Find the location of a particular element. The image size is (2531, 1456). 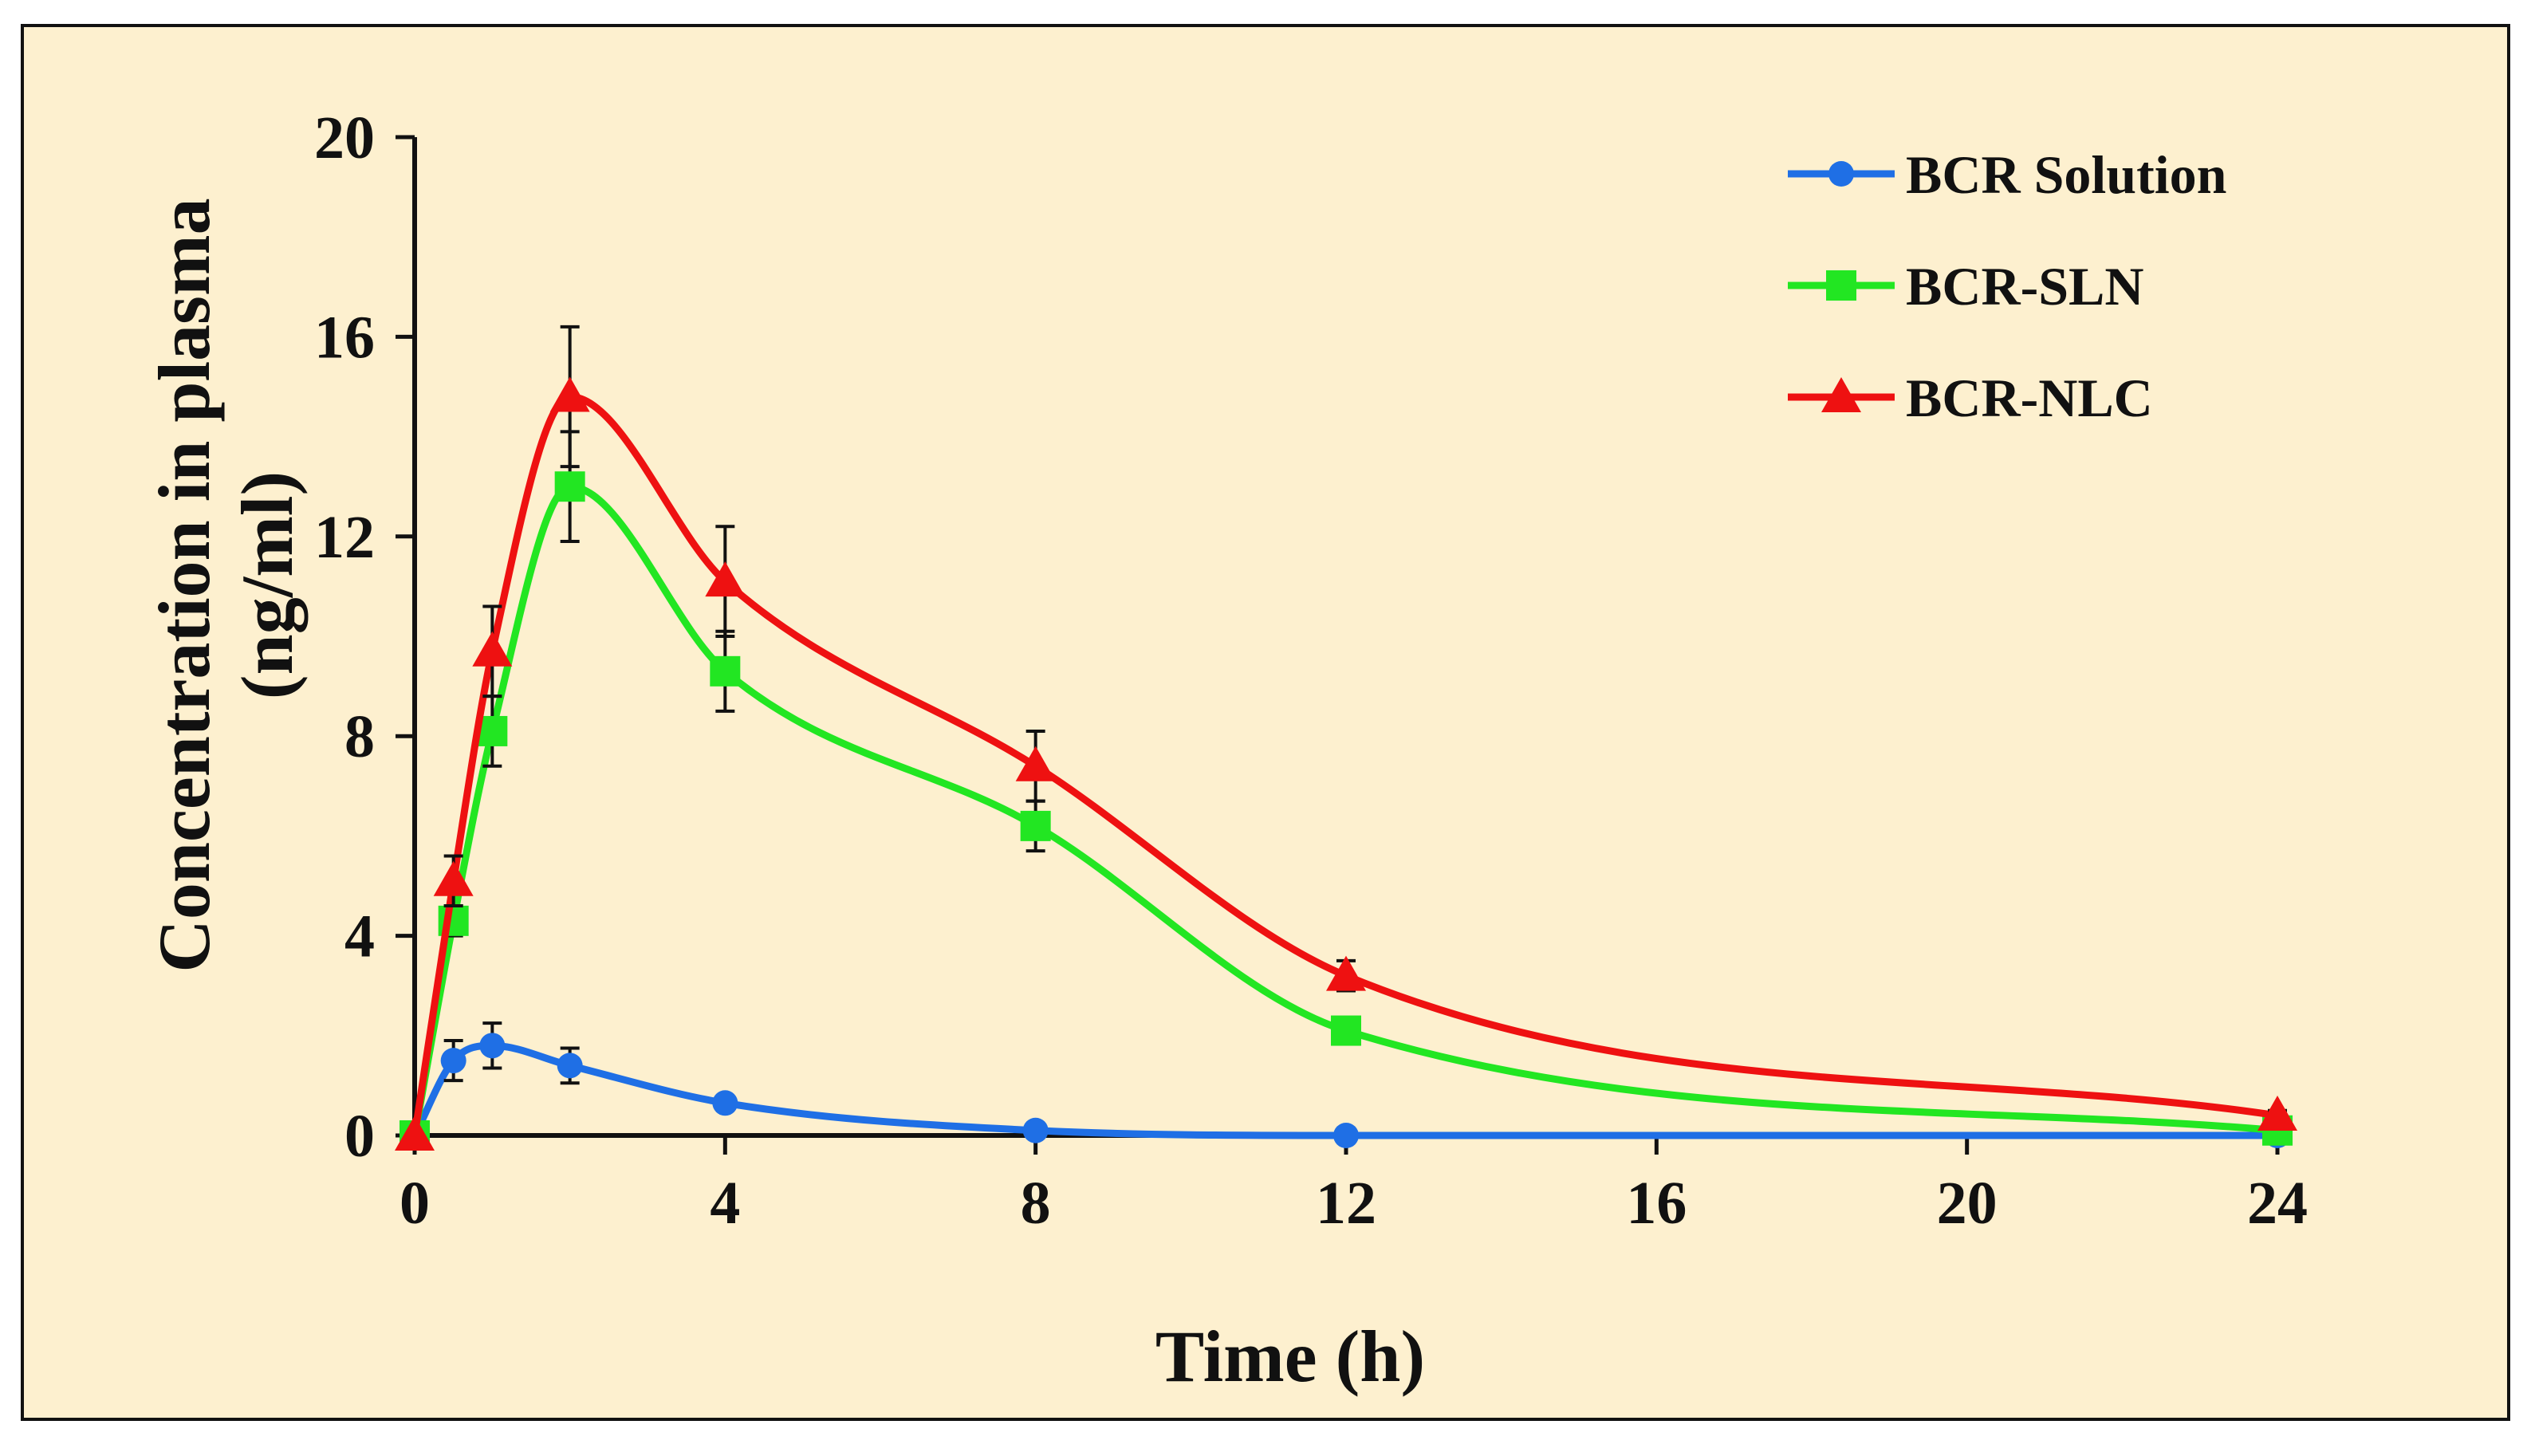

legend: BCR Solution BCR-SLN BCR-NLC is located at coordinates (2007, 286).